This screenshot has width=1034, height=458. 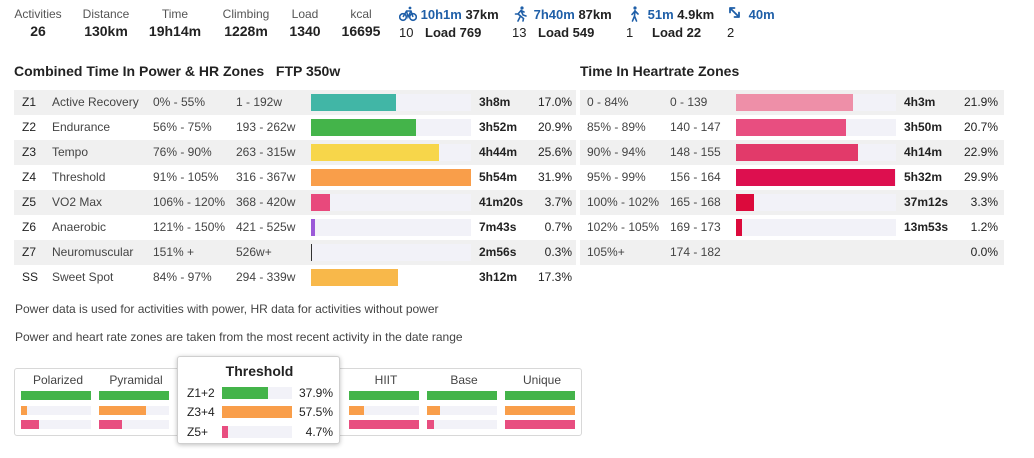 What do you see at coordinates (498, 252) in the screenshot?
I see `zone-time: 2m56s` at bounding box center [498, 252].